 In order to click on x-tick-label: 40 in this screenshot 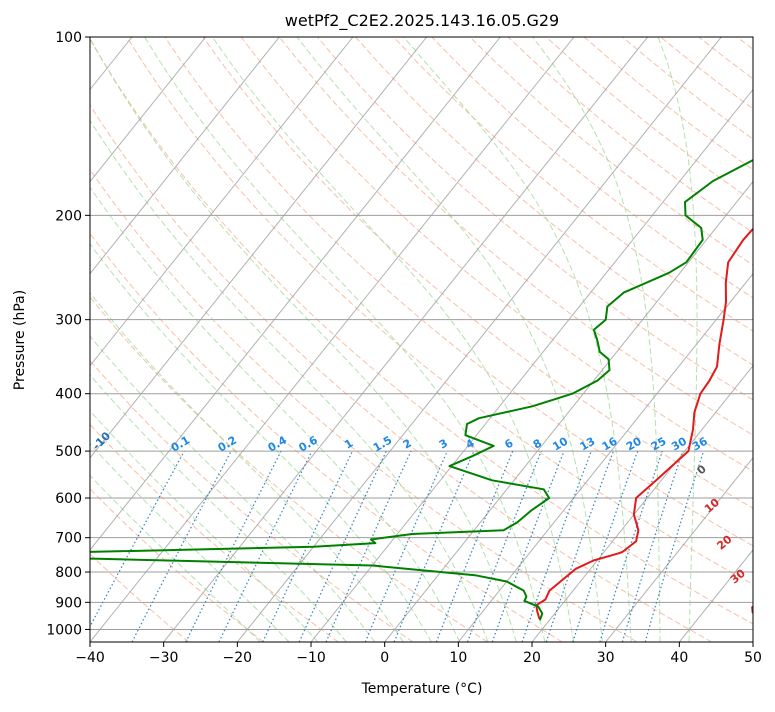, I will do `click(679, 658)`.